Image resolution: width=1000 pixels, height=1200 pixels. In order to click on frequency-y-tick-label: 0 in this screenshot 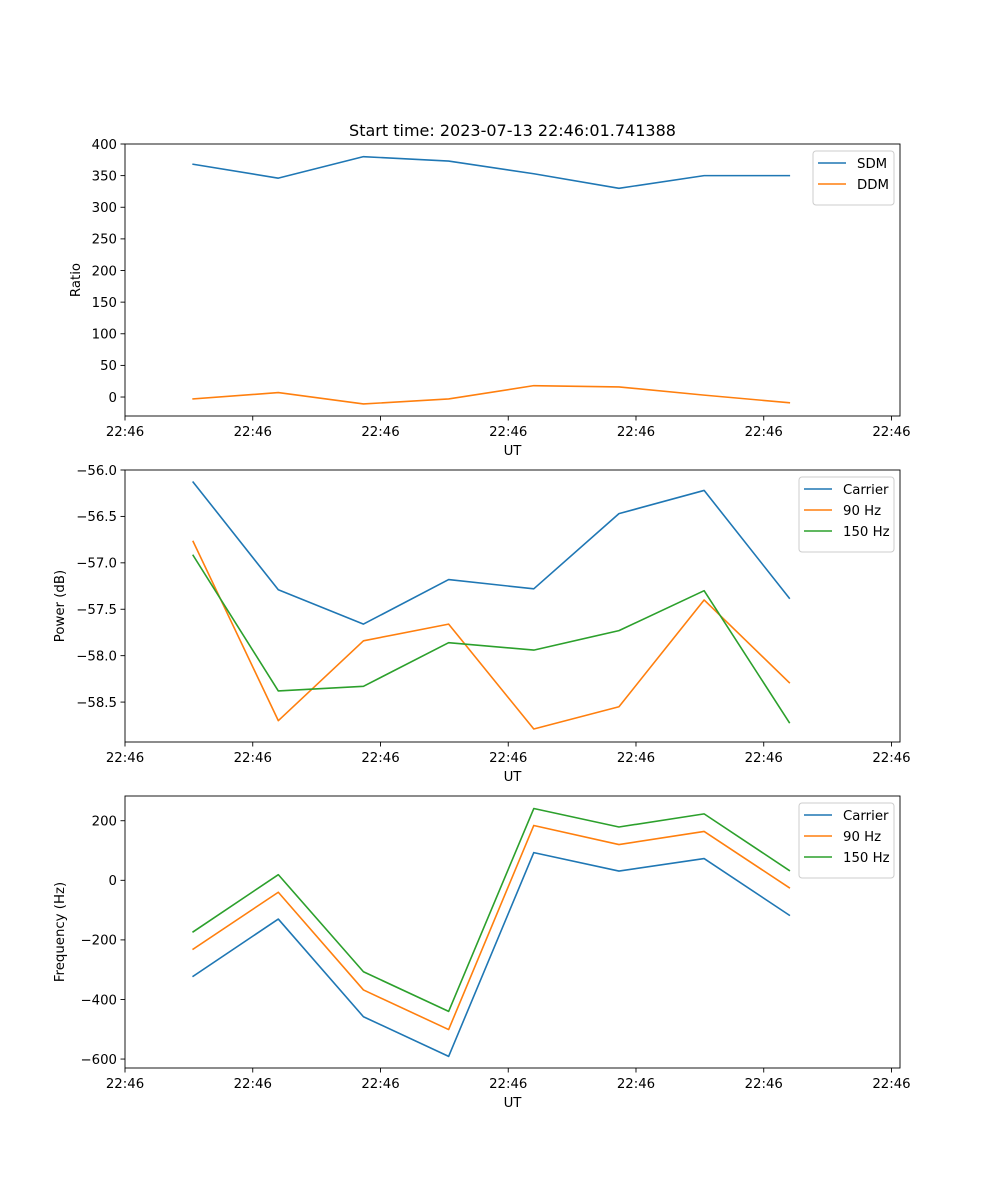, I will do `click(113, 881)`.